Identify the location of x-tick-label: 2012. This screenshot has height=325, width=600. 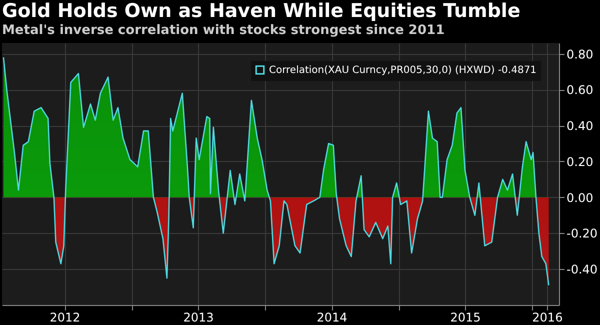
(65, 317).